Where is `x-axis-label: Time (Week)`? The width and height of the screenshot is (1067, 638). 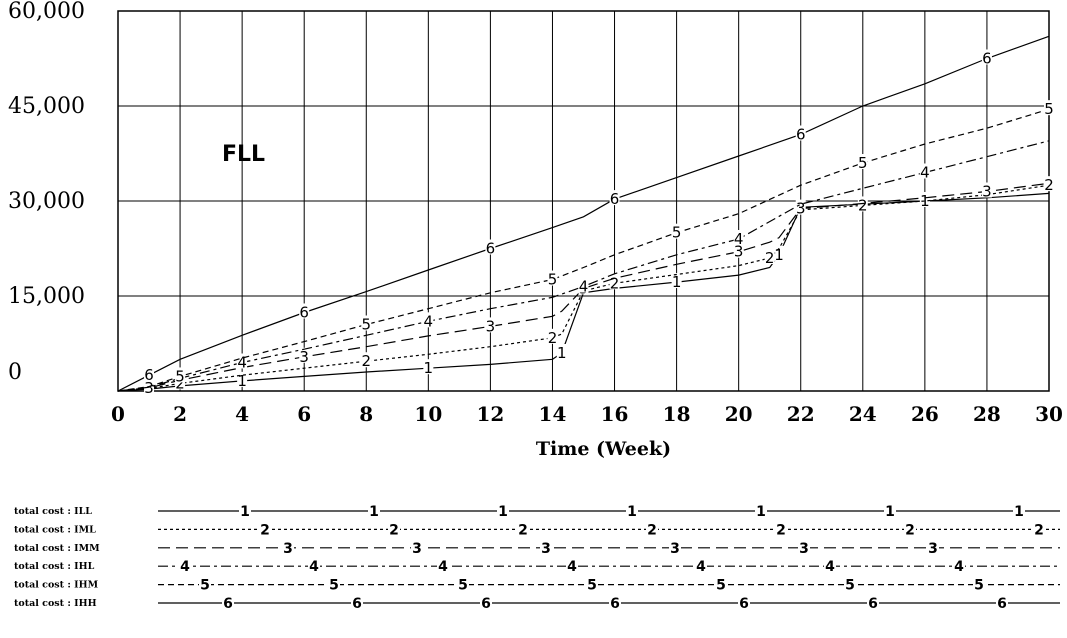 x-axis-label: Time (Week) is located at coordinates (603, 449).